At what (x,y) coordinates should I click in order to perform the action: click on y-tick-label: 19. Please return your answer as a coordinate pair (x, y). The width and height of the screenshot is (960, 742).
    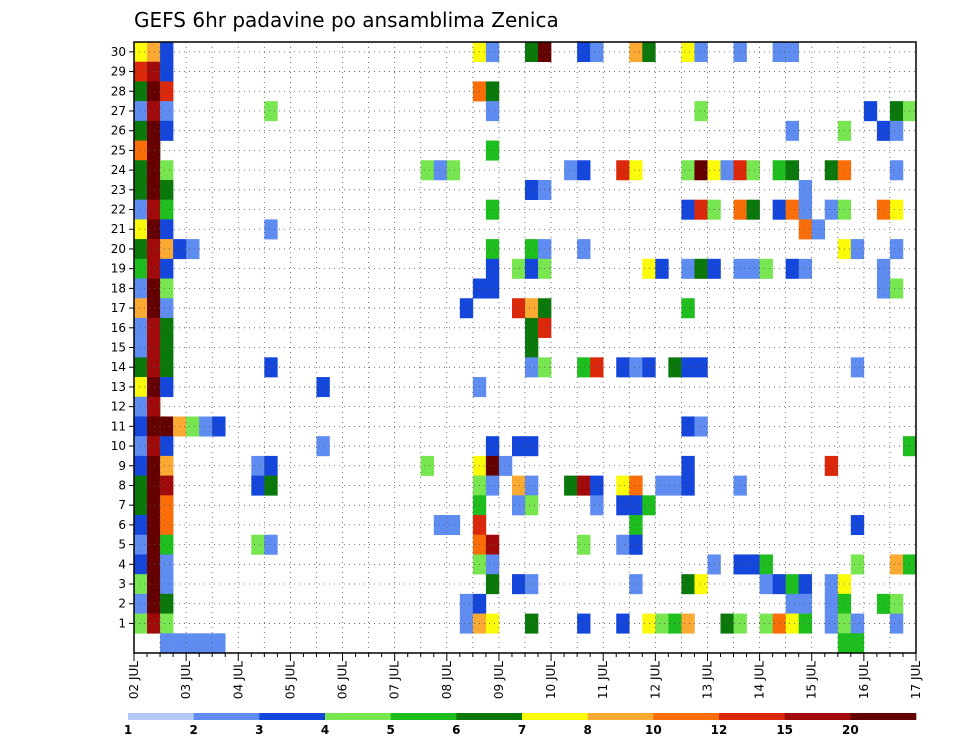
    Looking at the image, I should click on (118, 269).